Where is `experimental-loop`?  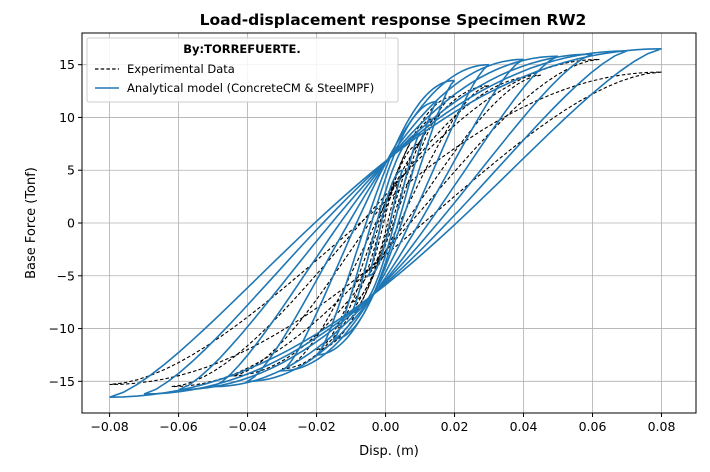
experimental-loop is located at coordinates (385, 223).